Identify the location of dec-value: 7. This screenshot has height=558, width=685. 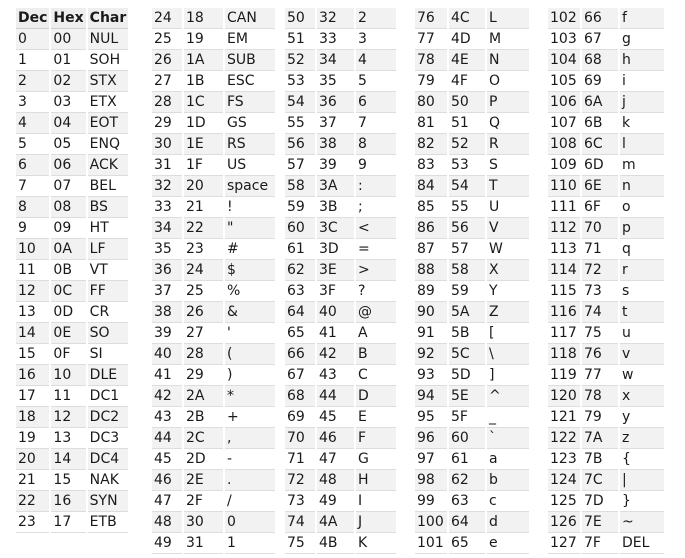
(33, 186).